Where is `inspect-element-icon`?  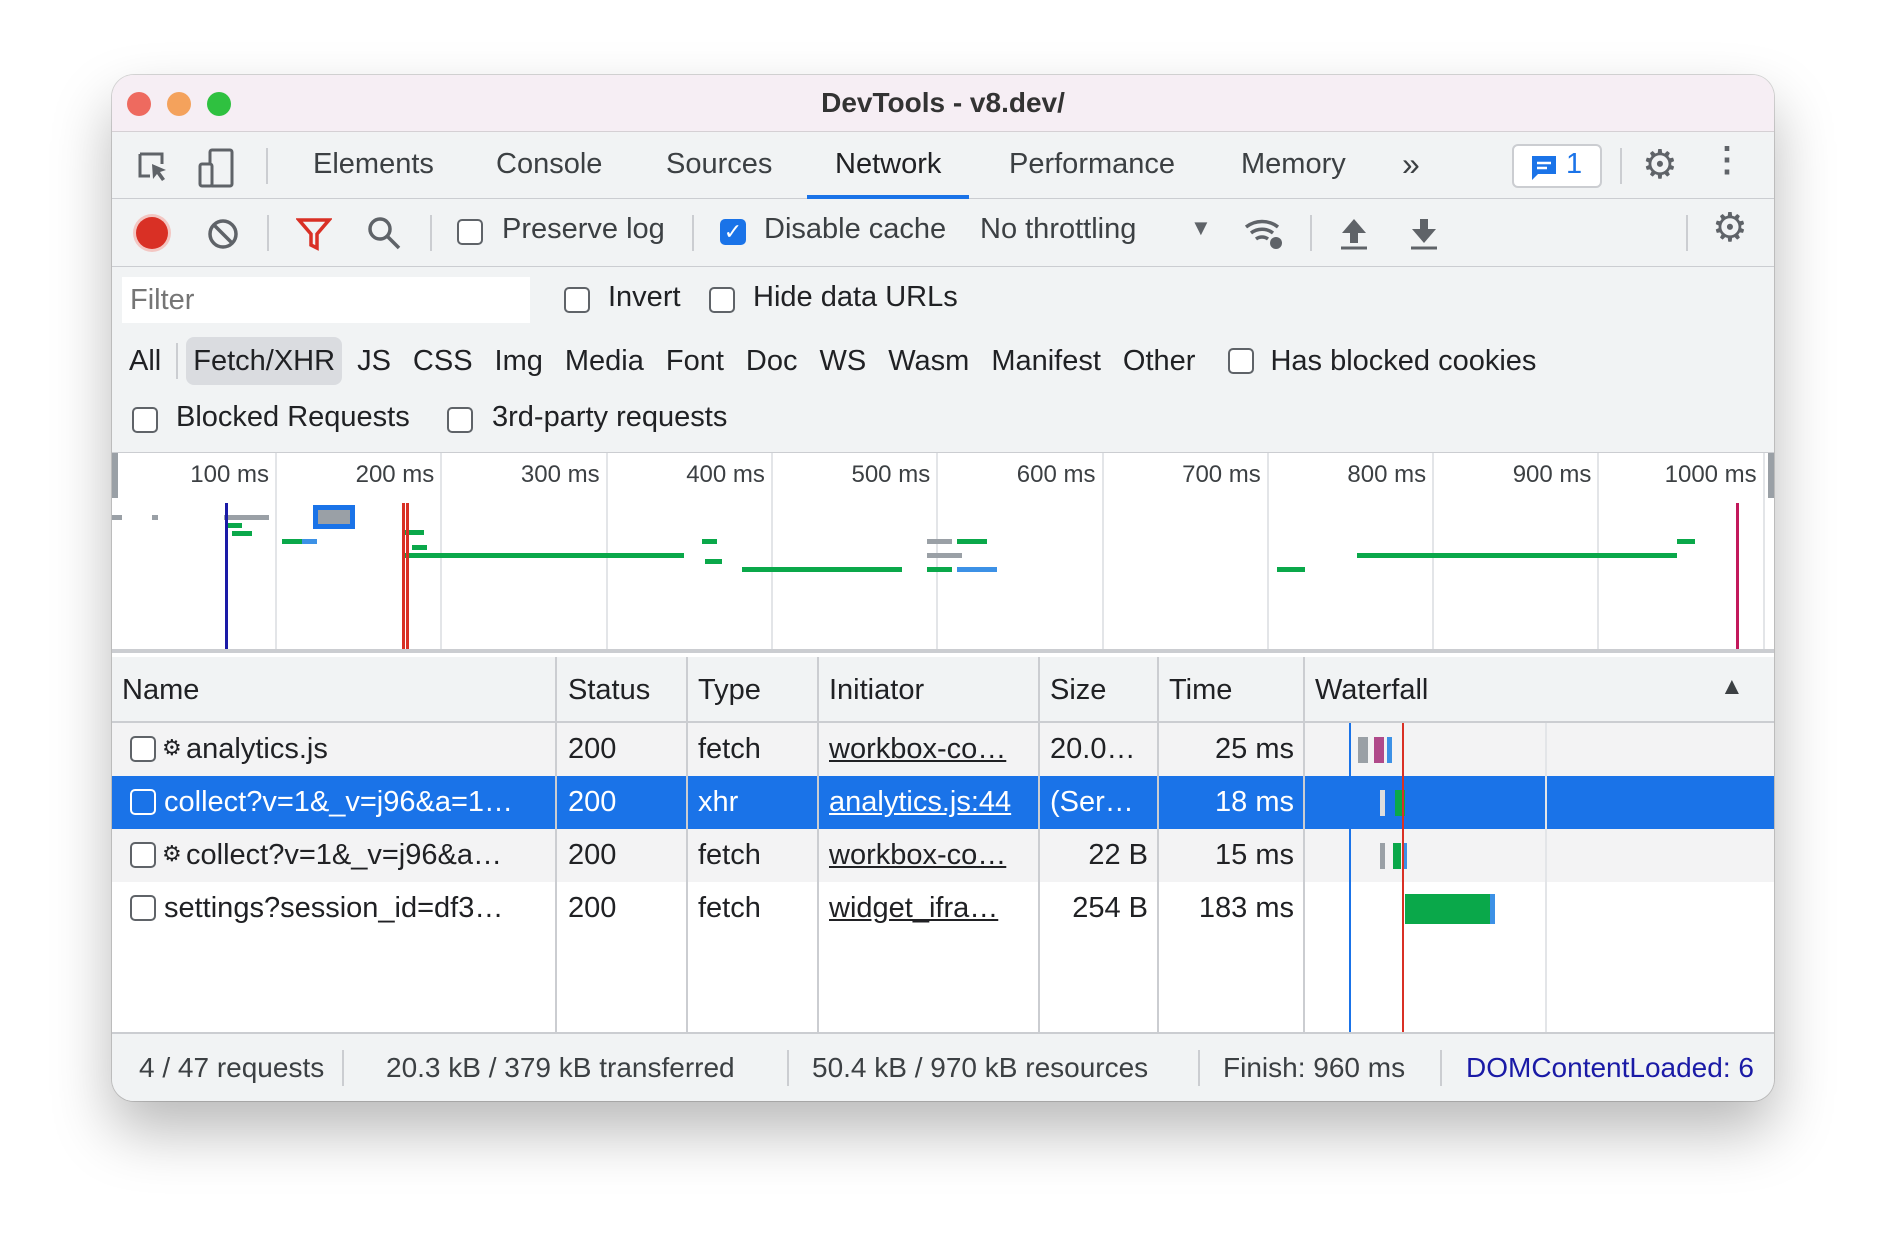 inspect-element-icon is located at coordinates (154, 168).